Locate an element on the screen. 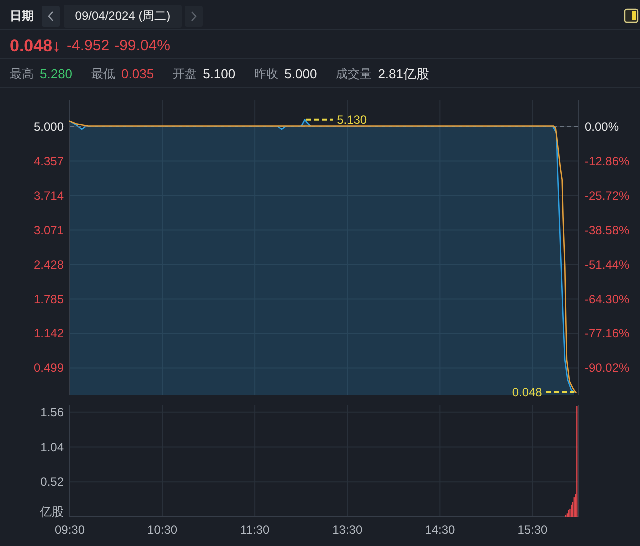 This screenshot has height=546, width=640. text: -25.72% is located at coordinates (607, 195).